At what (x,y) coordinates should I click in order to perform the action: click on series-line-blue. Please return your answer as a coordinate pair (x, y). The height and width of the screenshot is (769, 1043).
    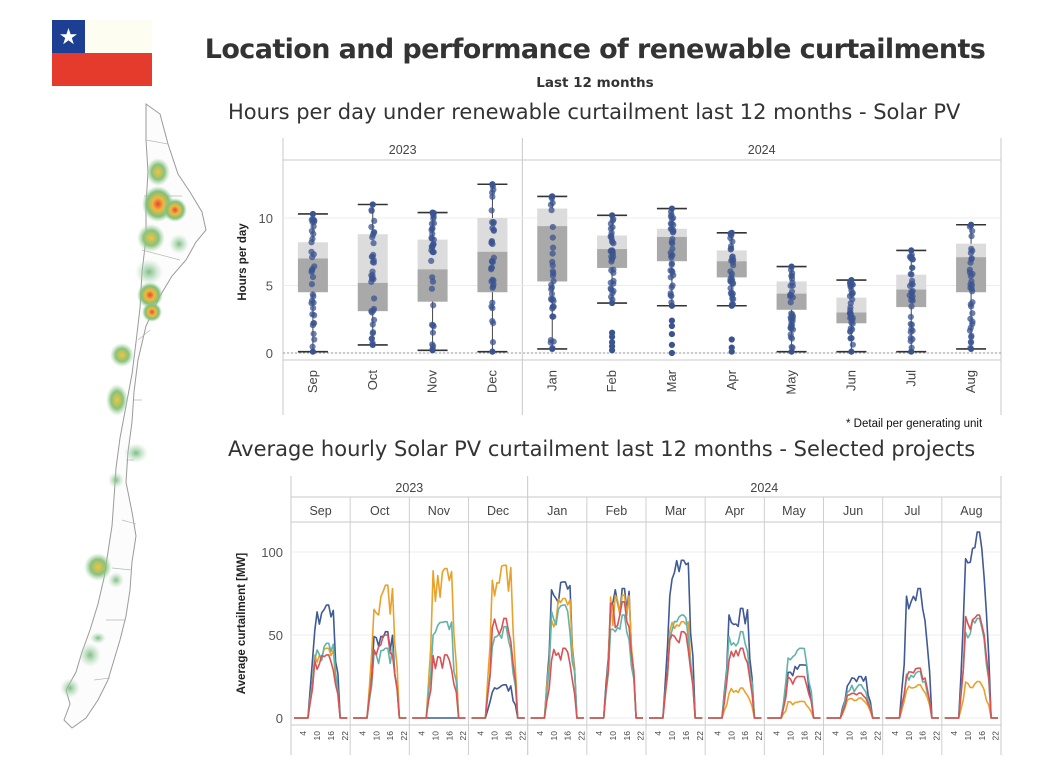
    Looking at the image, I should click on (912, 653).